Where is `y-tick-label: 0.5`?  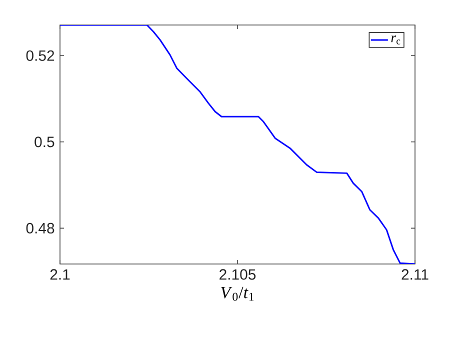 y-tick-label: 0.5 is located at coordinates (44, 142).